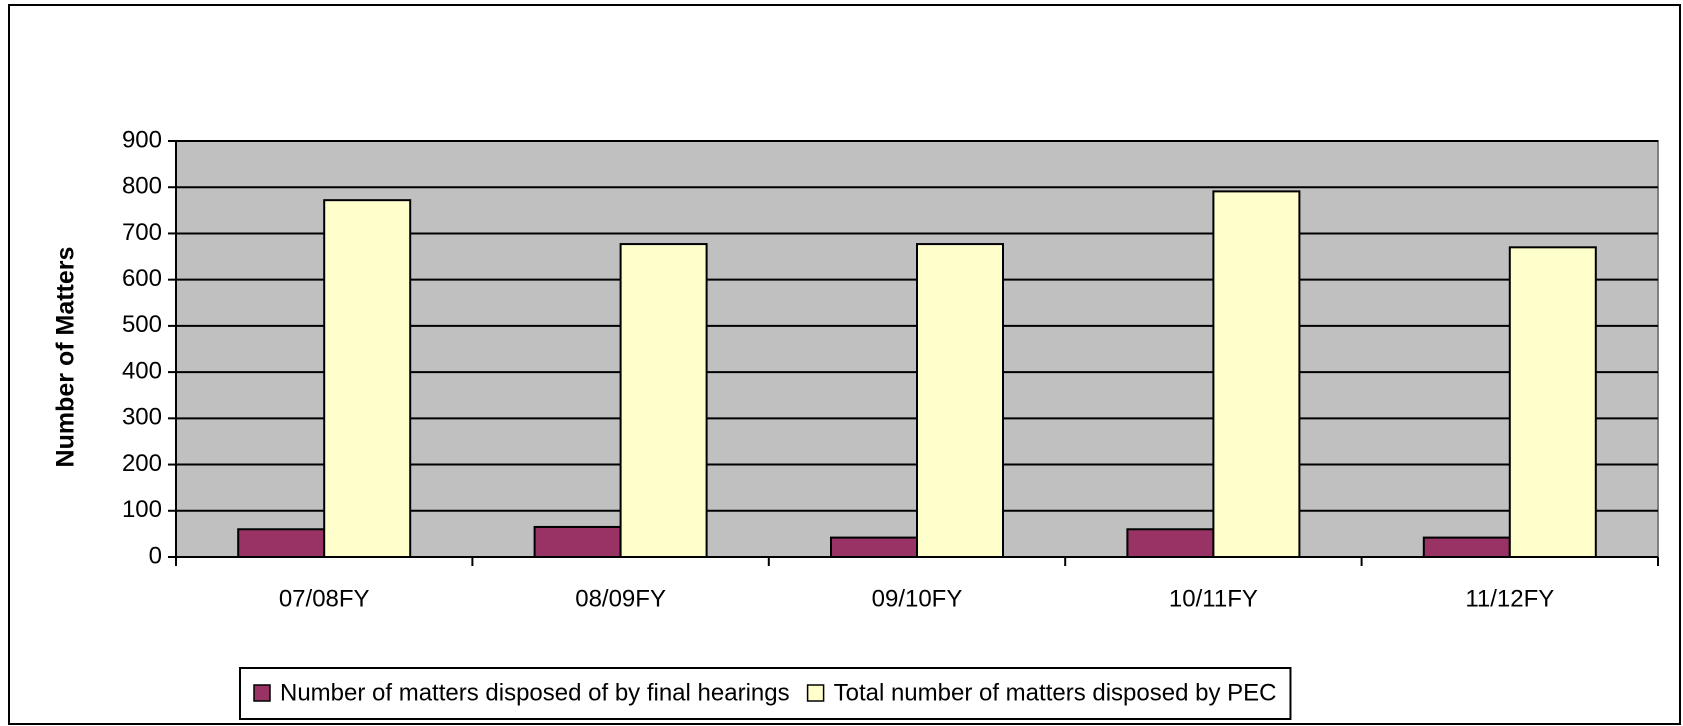  I want to click on legend, so click(765, 693).